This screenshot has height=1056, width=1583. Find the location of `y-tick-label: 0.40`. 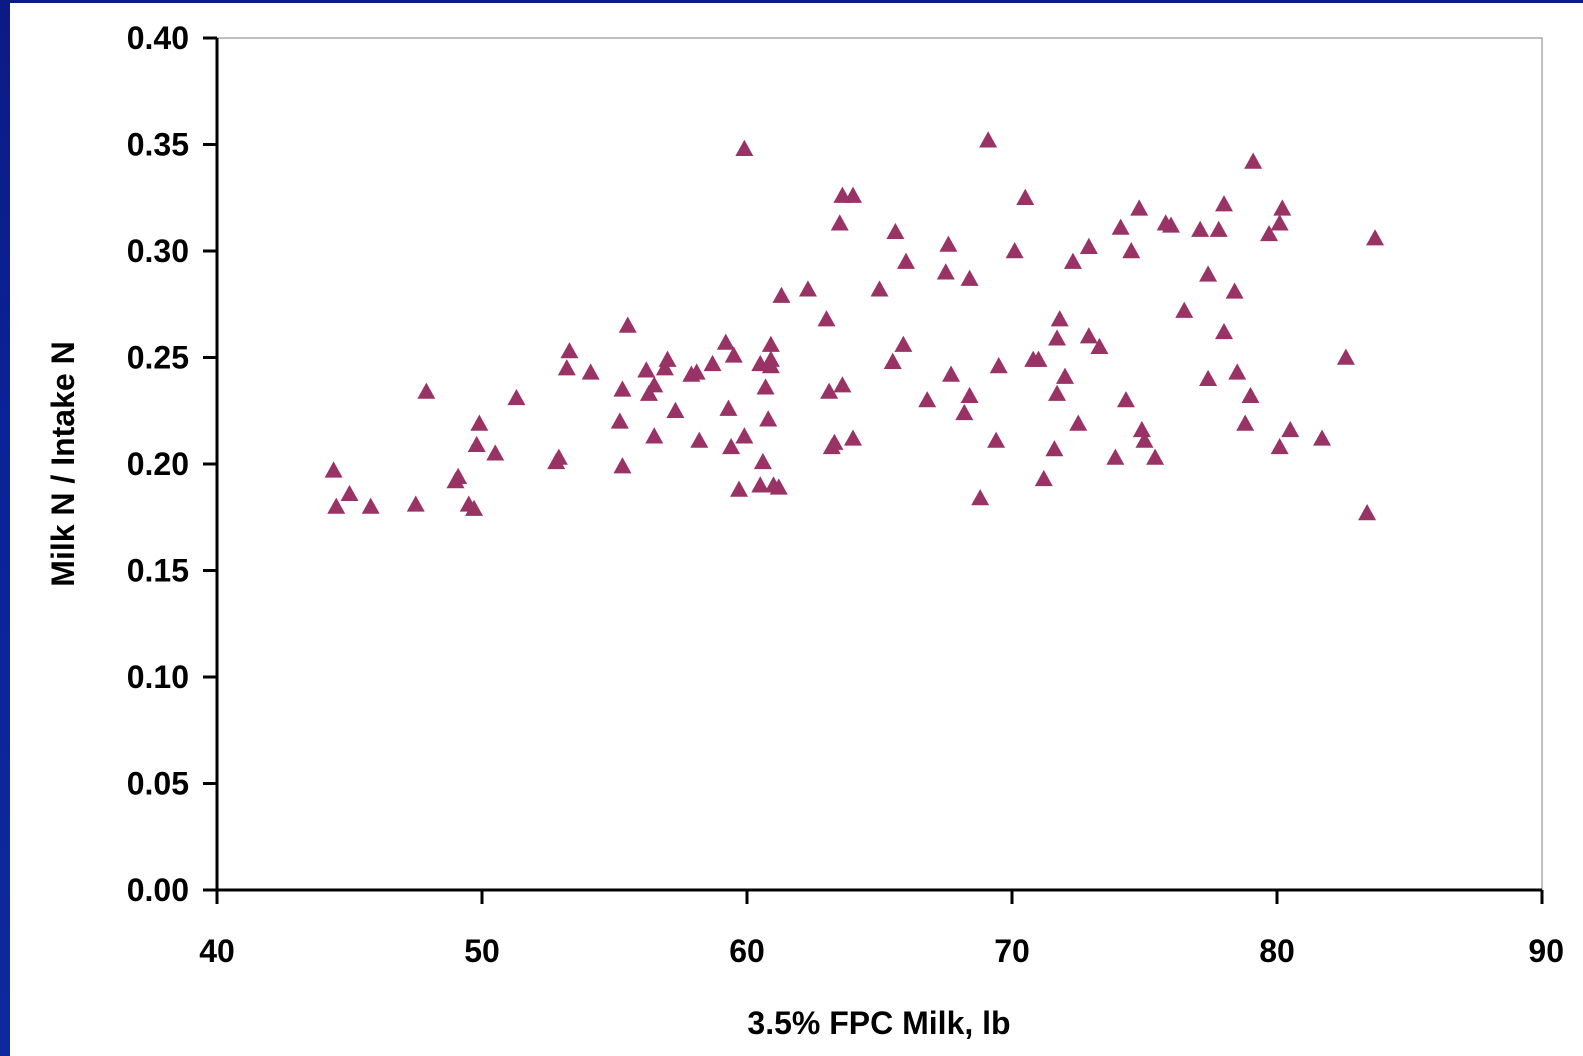

y-tick-label: 0.40 is located at coordinates (158, 38).